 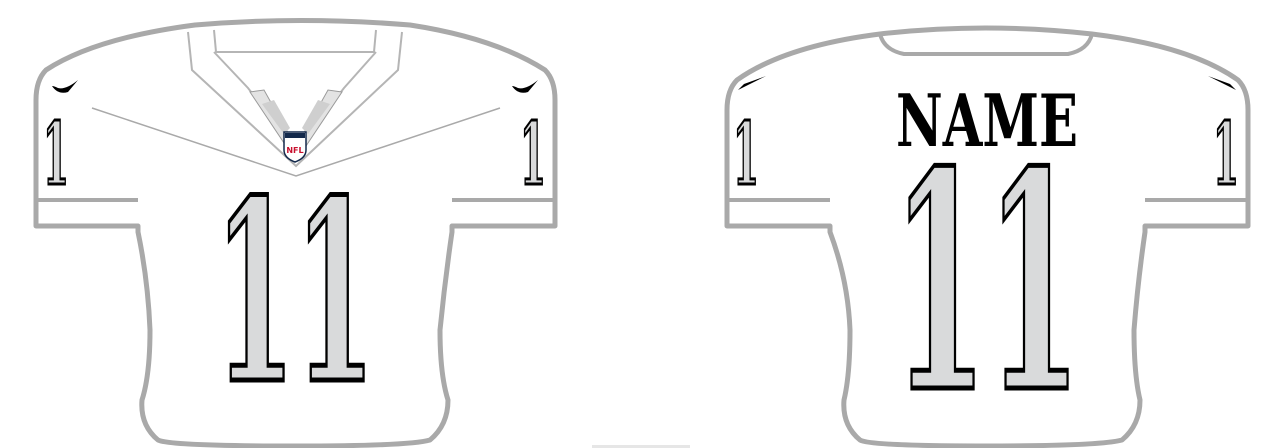 What do you see at coordinates (1226, 154) in the screenshot?
I see `back-sleeve-number-right: 1` at bounding box center [1226, 154].